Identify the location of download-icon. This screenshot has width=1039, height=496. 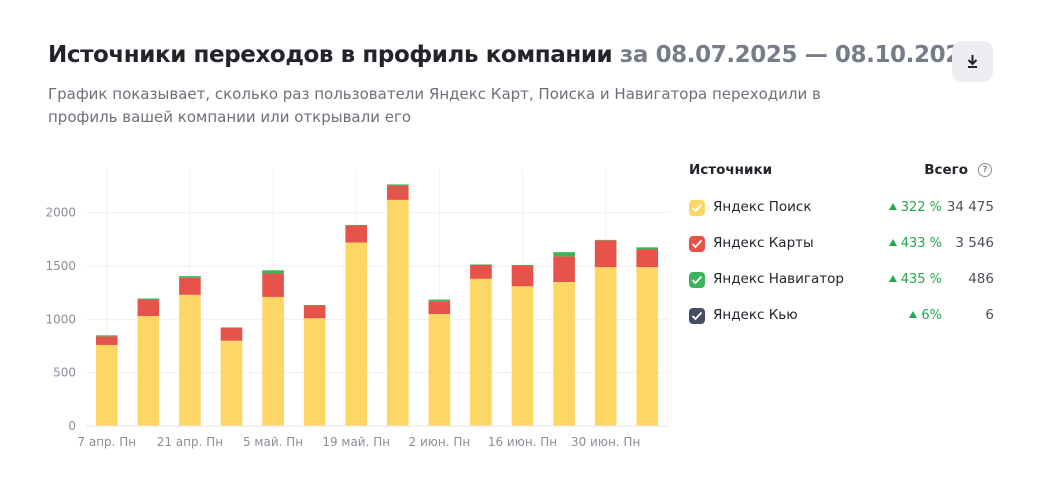
(972, 61).